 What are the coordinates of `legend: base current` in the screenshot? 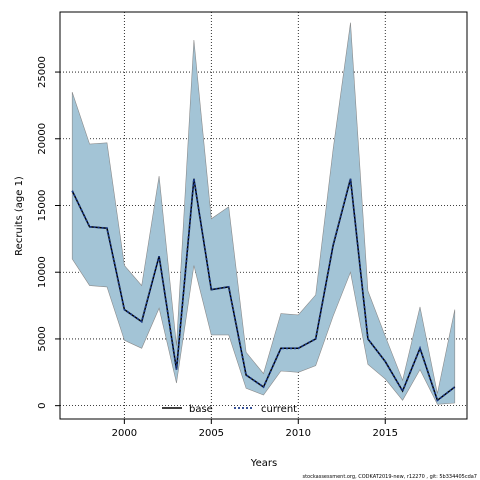 It's located at (229, 409).